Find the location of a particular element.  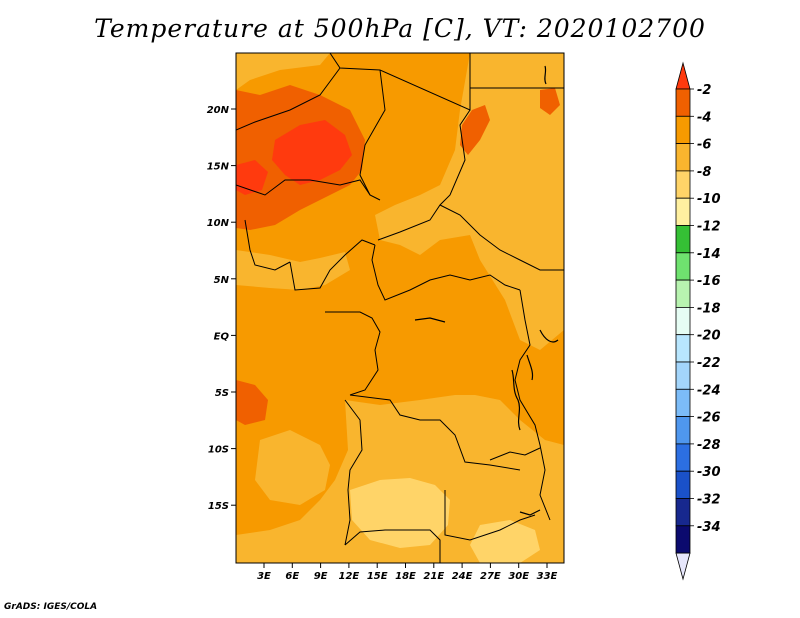

lat-tick-label: 10N is located at coordinates (218, 223).